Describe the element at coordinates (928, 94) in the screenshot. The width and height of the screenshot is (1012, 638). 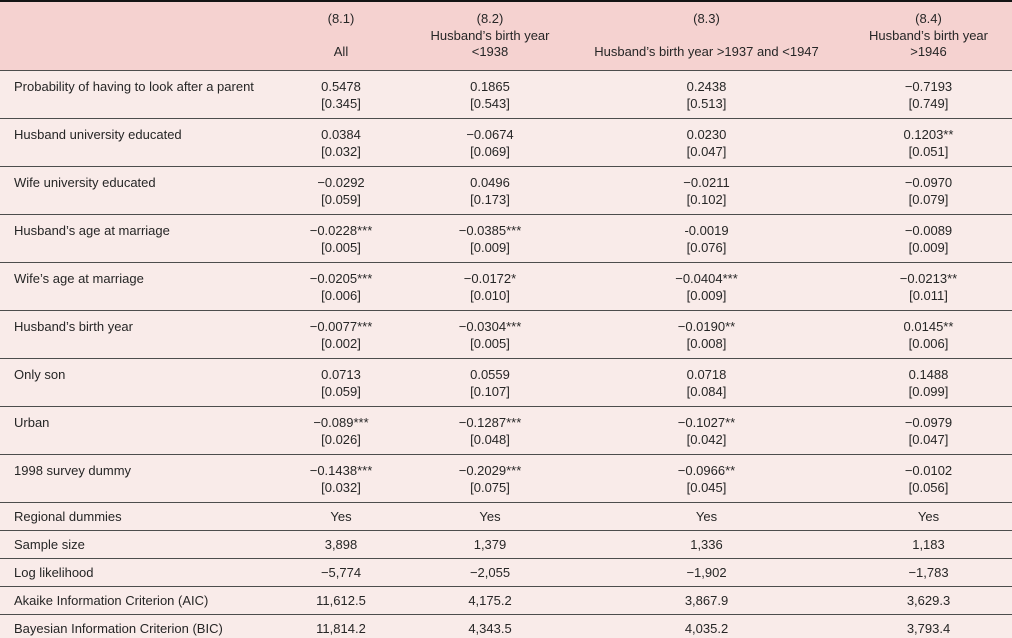
I see `coefficient-cell: −0.7193 [0.749]` at that location.